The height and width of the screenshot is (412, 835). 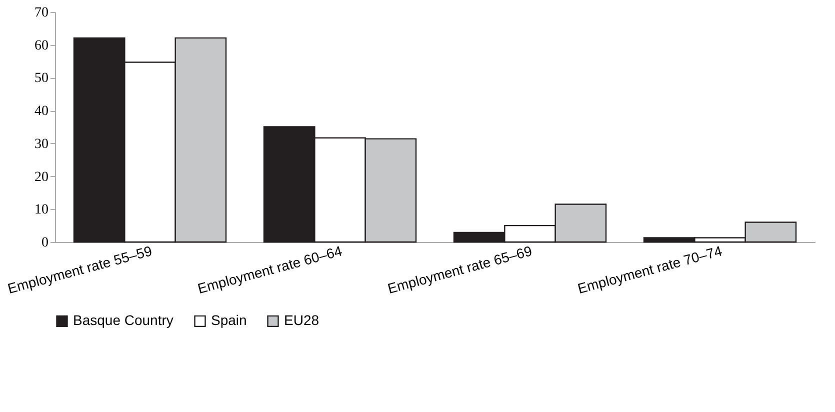 What do you see at coordinates (41, 144) in the screenshot?
I see `y-tick-label: 30` at bounding box center [41, 144].